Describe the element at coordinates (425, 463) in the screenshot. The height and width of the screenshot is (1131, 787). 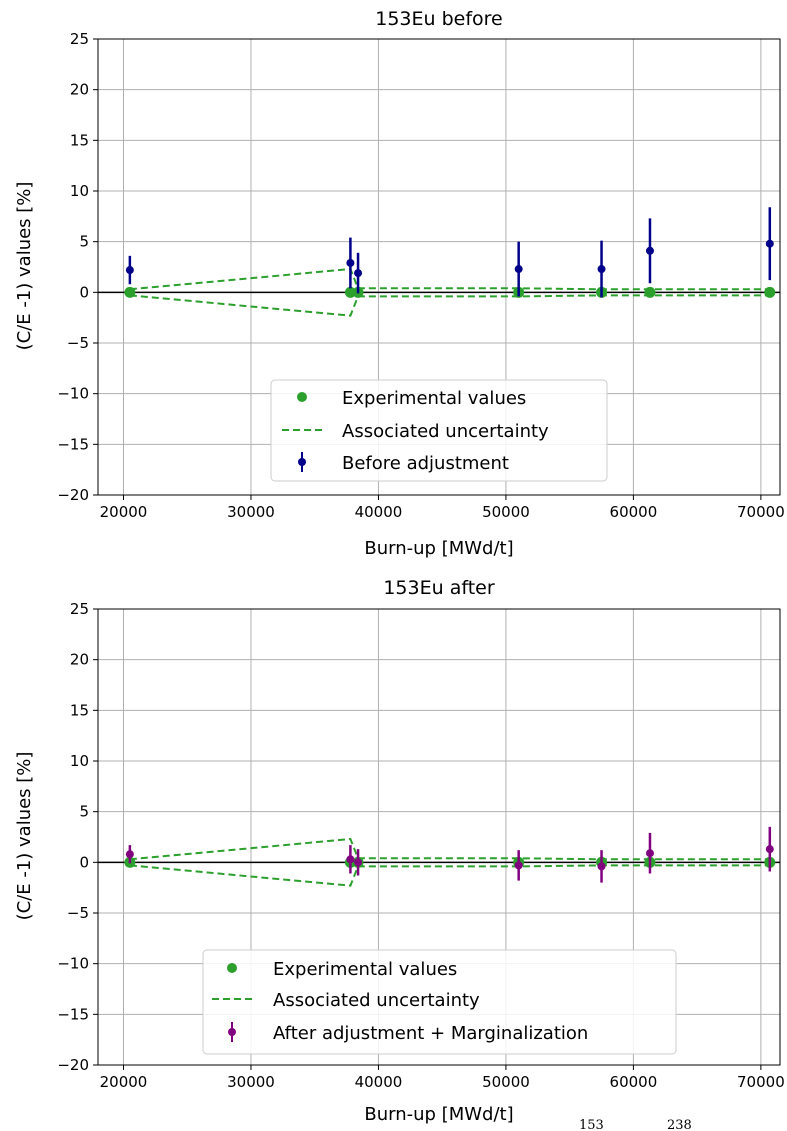
I see `legend-before-label: Before adjustment` at that location.